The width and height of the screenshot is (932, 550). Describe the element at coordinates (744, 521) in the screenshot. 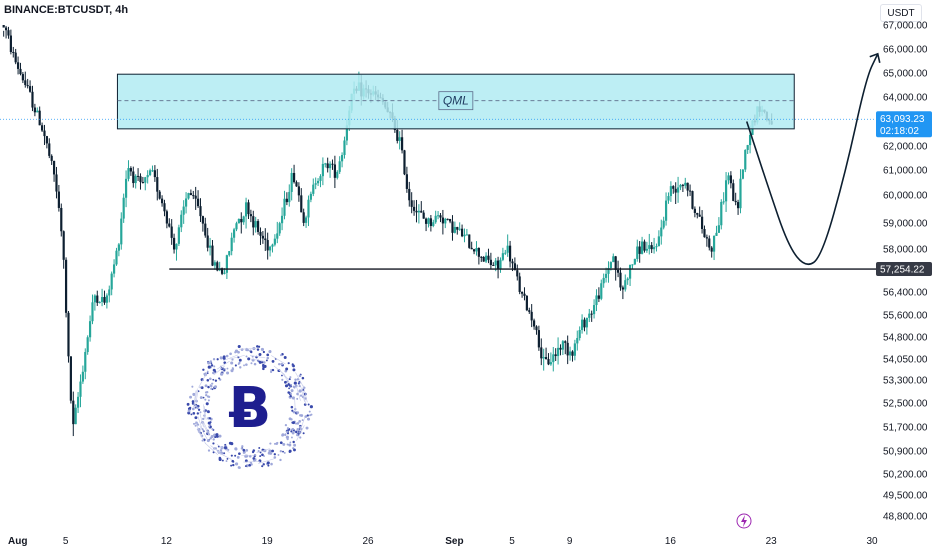

I see `lightning-icon` at that location.